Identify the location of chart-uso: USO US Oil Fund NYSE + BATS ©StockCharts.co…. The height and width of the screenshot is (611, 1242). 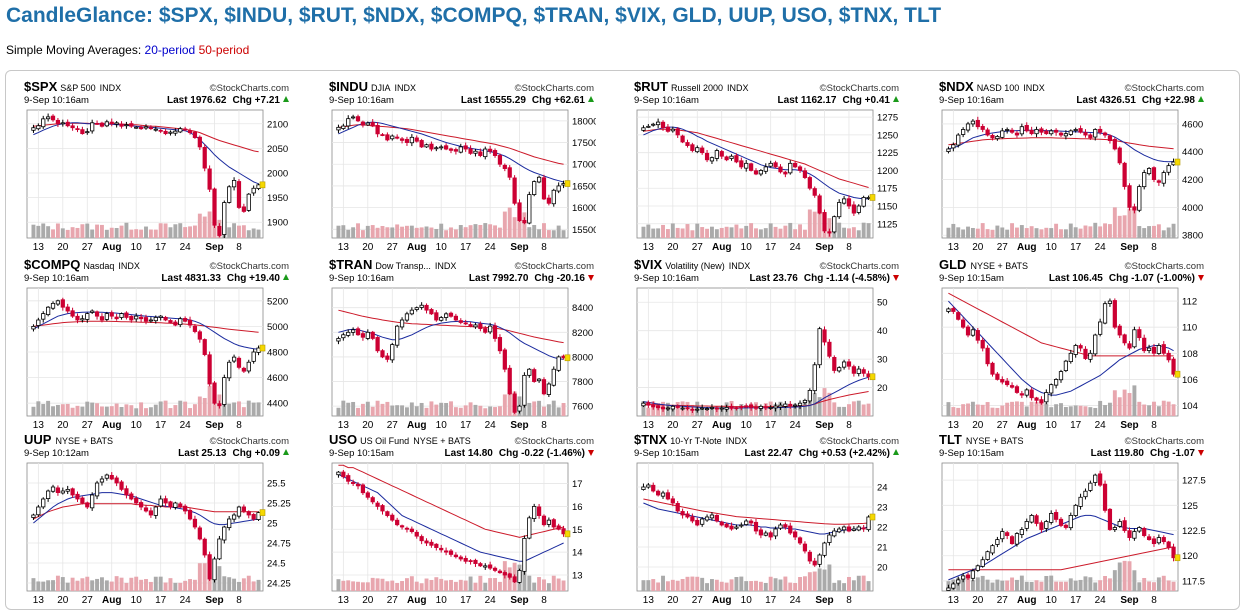
(462, 521).